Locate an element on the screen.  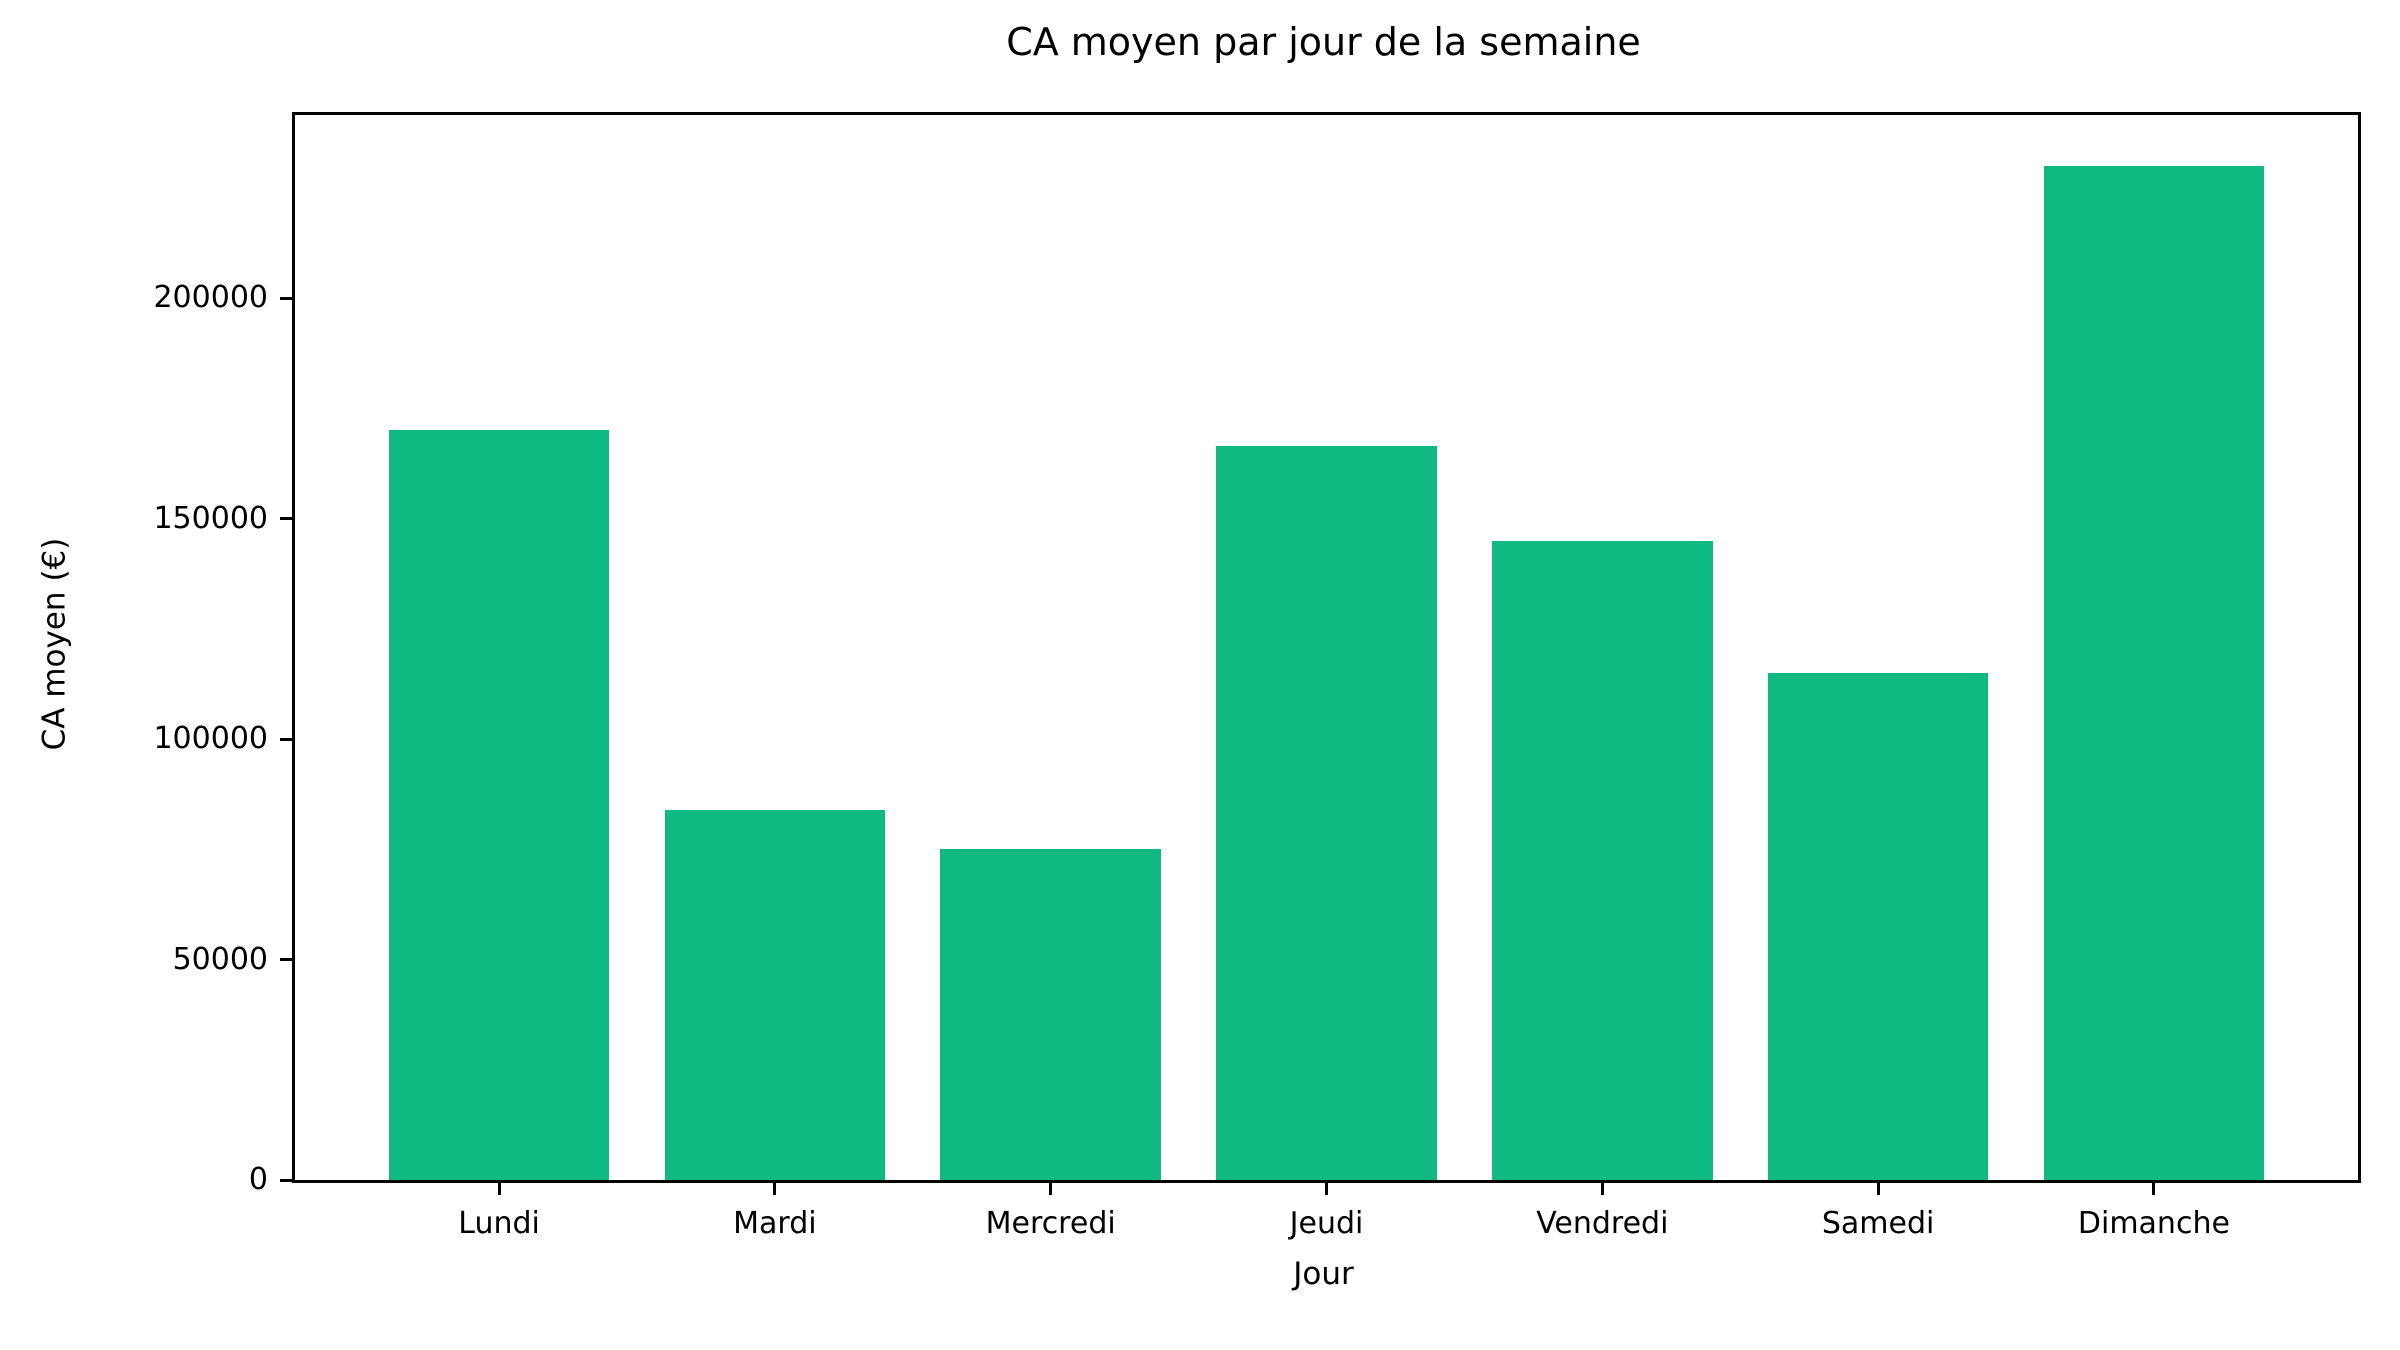
x-tick-label-mardi: Mardi is located at coordinates (775, 1223).